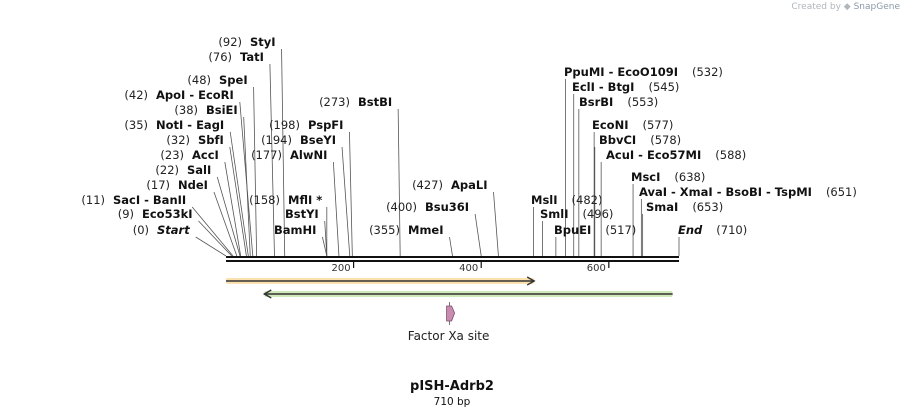  What do you see at coordinates (401, 207) in the screenshot?
I see `site-position-21: (400)` at bounding box center [401, 207].